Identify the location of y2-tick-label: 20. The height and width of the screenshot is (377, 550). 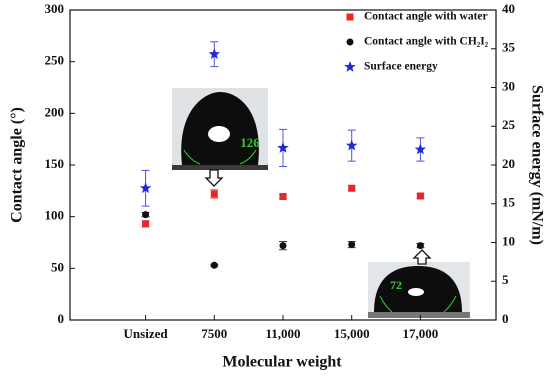
(508, 163).